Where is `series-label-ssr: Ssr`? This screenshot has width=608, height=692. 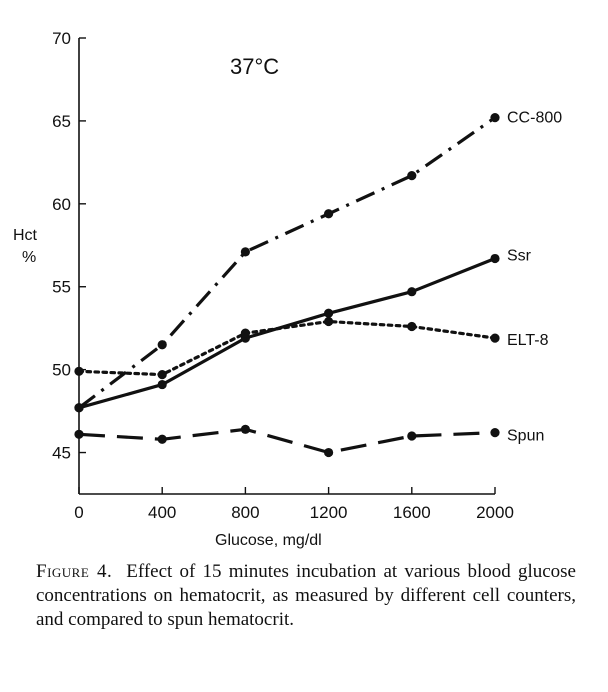
series-label-ssr: Ssr is located at coordinates (519, 256).